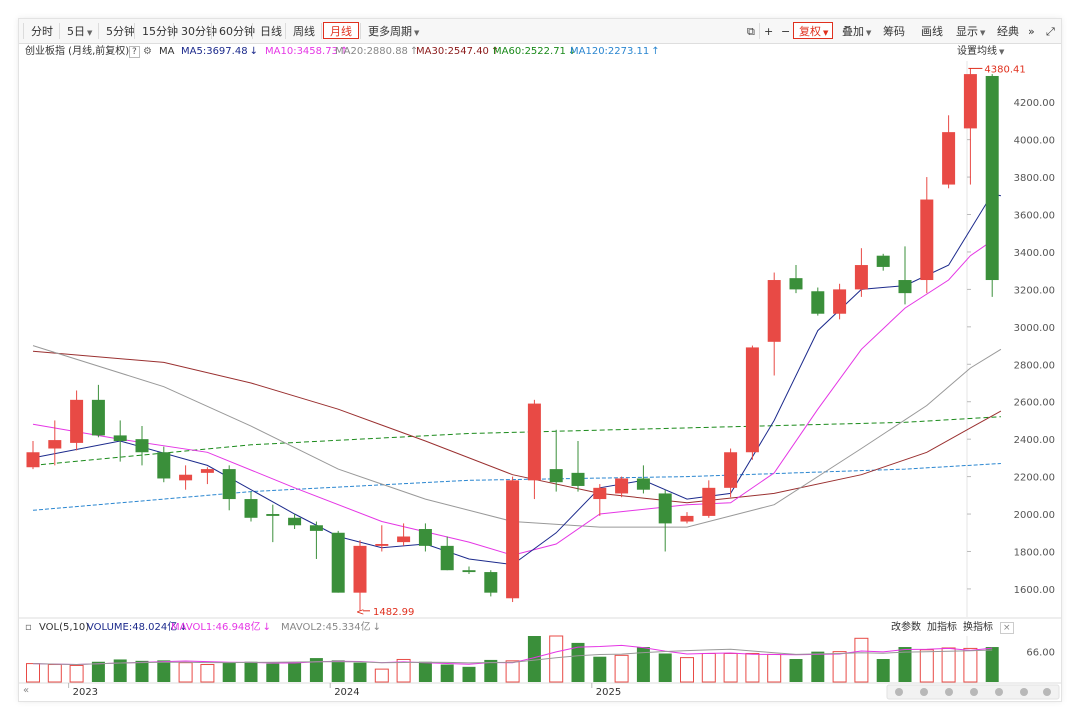  What do you see at coordinates (894, 31) in the screenshot?
I see `tool-button-2: 筹码` at bounding box center [894, 31].